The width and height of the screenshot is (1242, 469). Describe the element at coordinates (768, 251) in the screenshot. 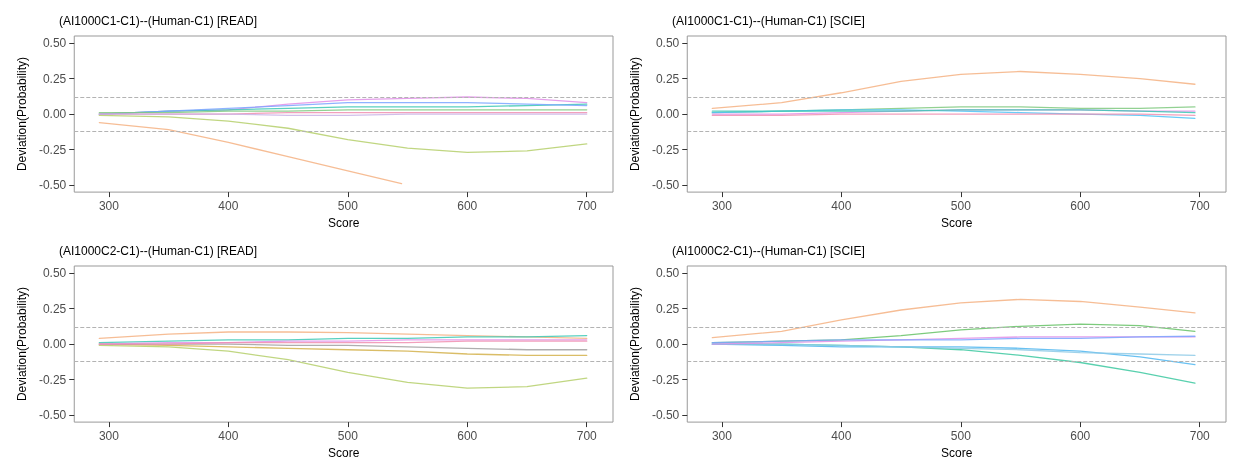

I see `chart-title: (AI1000C2-C1)--(Human-C1) [SCIE]` at that location.